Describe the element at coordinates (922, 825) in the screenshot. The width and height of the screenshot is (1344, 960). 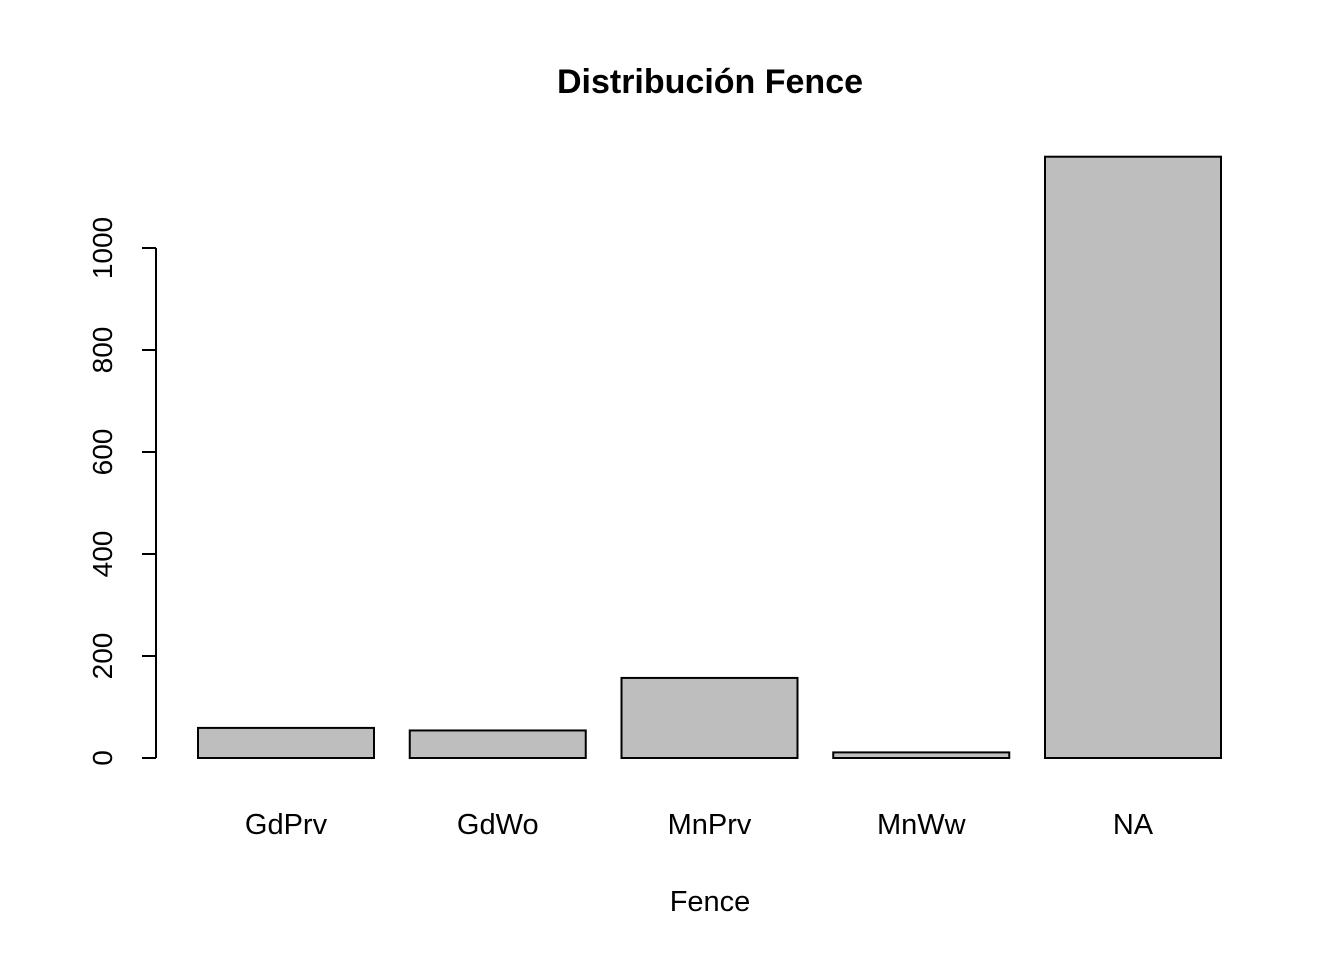
I see `category-label-mnww: MnWw` at that location.